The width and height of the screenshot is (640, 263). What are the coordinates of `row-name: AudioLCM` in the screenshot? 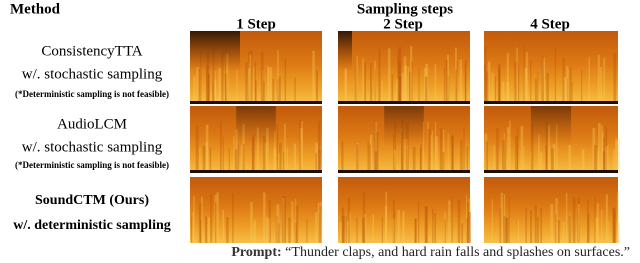 It's located at (92, 124).